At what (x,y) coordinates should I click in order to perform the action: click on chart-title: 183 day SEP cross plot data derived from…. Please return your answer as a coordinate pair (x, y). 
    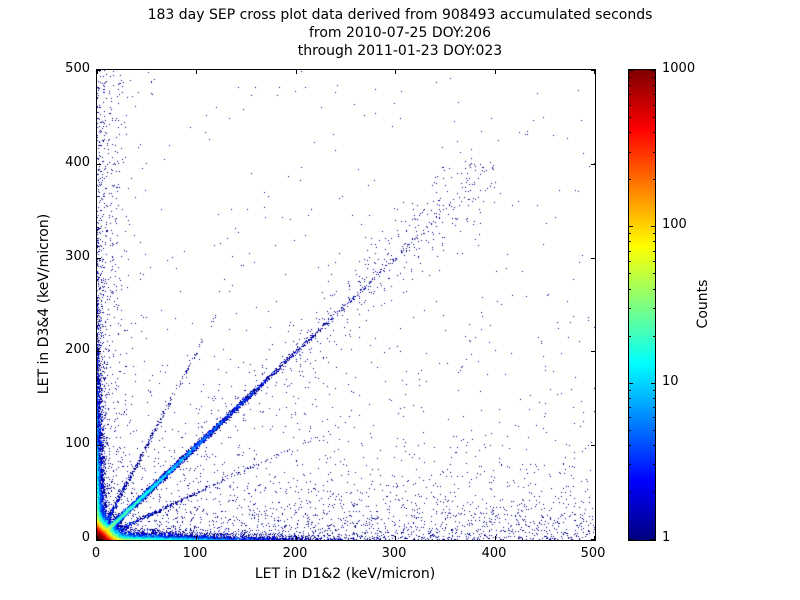
    Looking at the image, I should click on (400, 33).